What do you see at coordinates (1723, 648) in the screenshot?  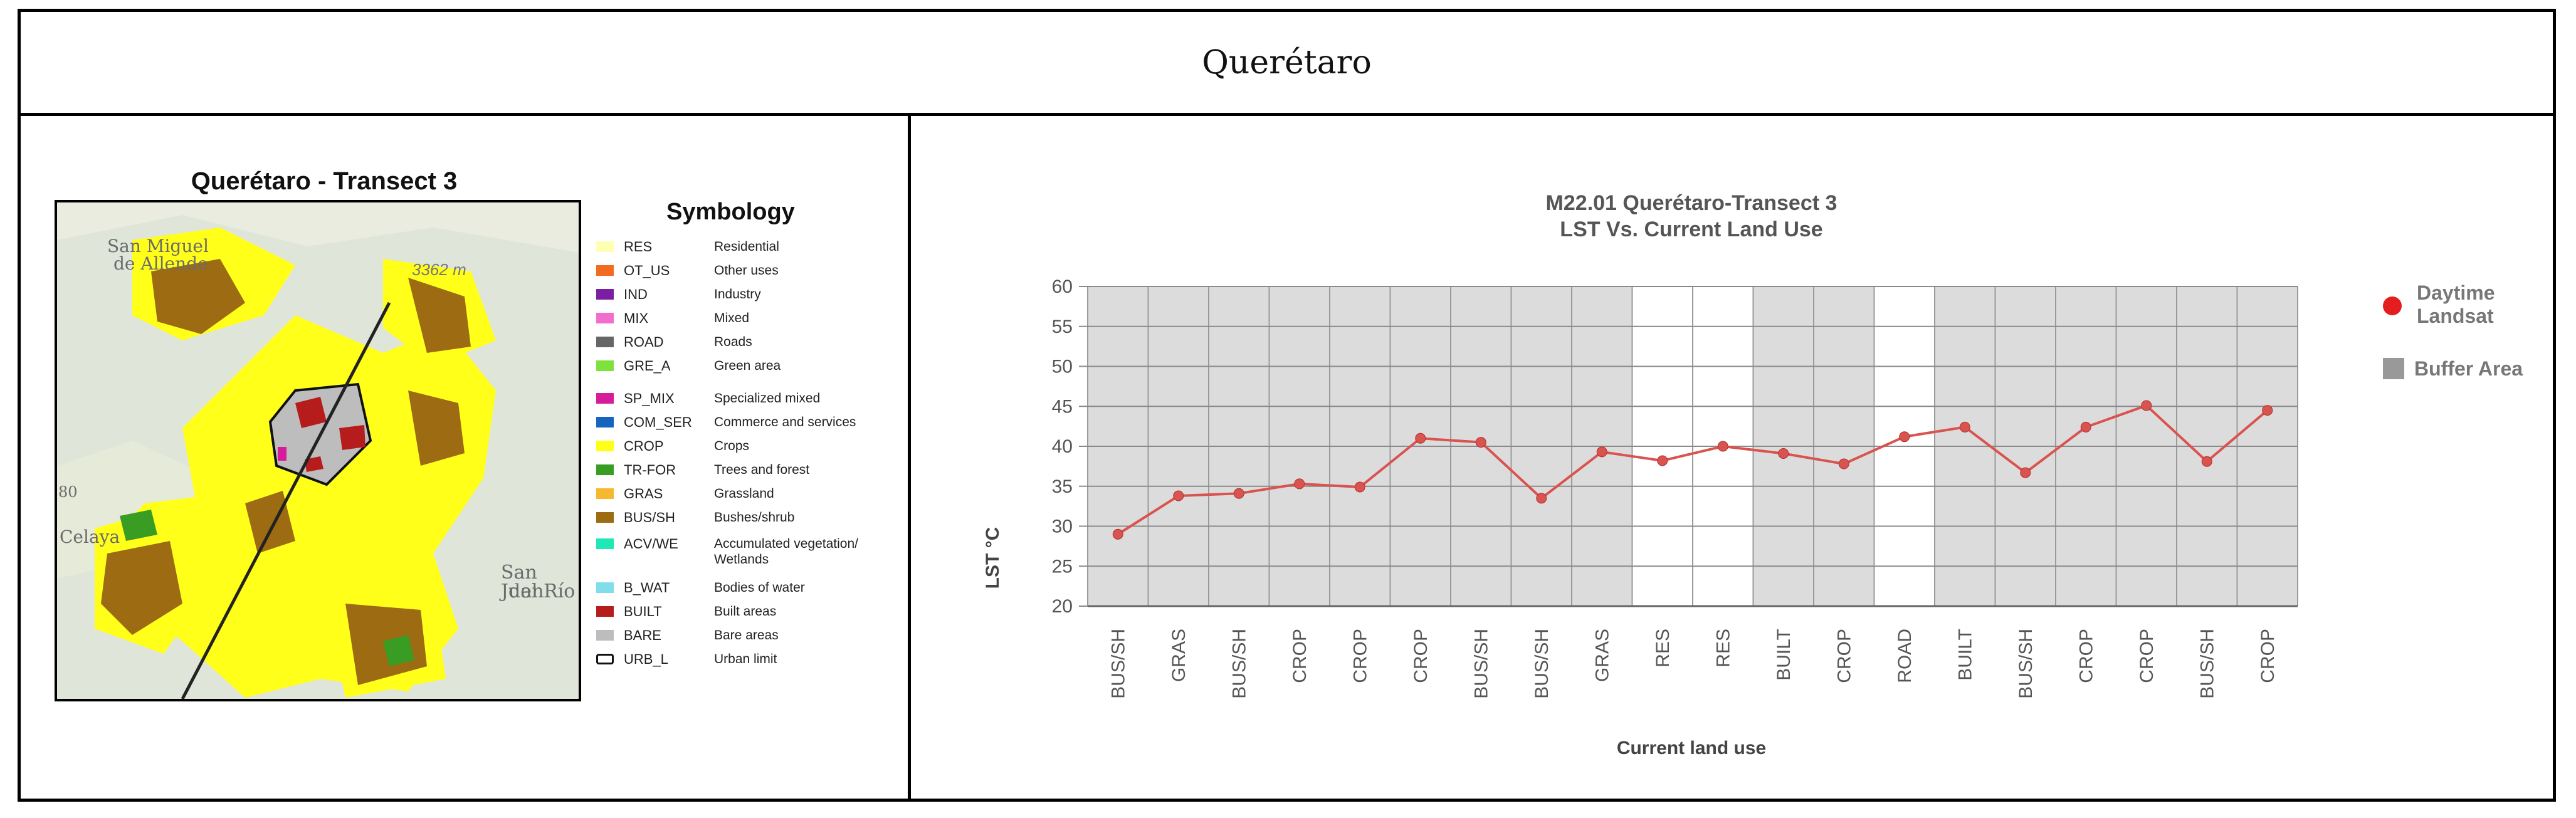 I see `x-category-label: RES` at bounding box center [1723, 648].